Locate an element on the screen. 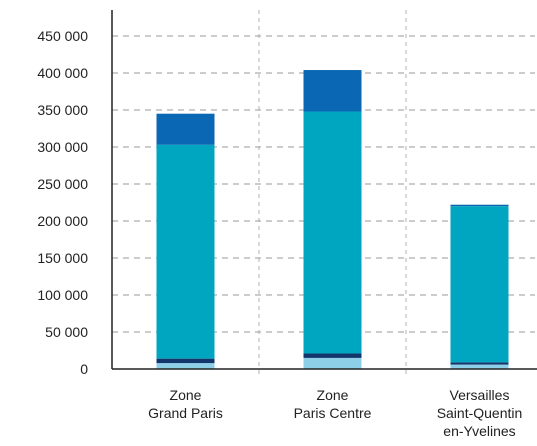 This screenshot has width=537, height=446. y-tick-label-0: 0 is located at coordinates (84, 369).